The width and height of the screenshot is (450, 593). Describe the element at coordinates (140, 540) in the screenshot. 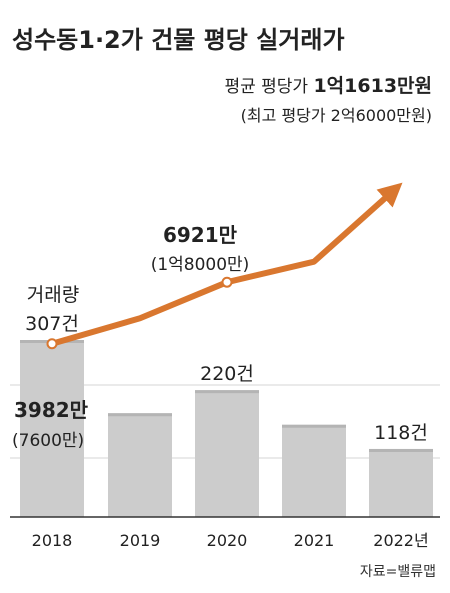

I see `x-tick-label: 2019` at that location.